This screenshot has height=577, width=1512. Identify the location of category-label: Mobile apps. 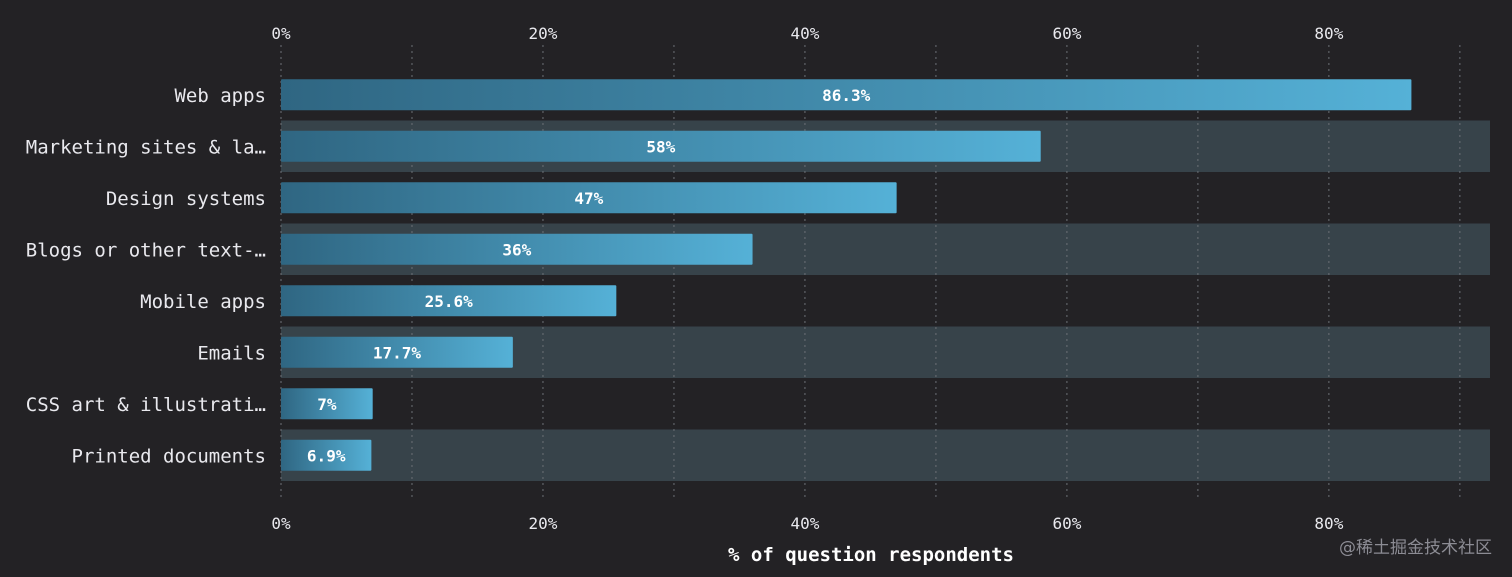
(203, 302).